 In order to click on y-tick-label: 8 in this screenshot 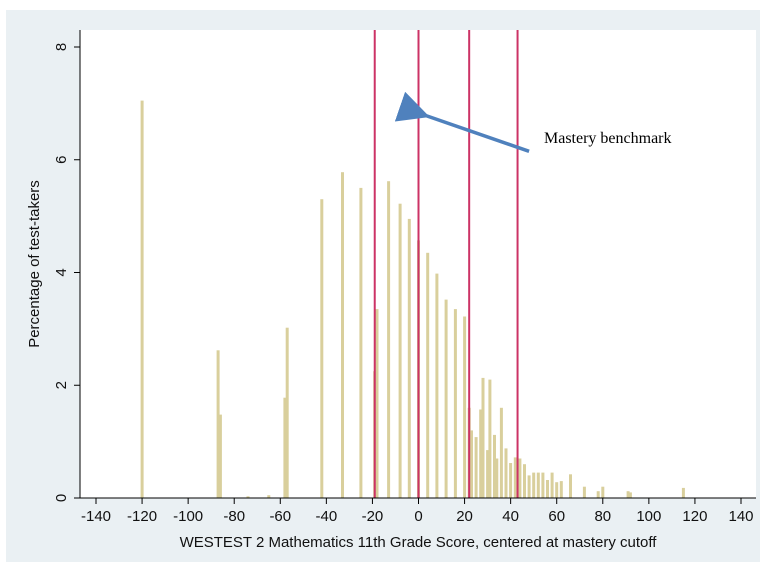, I will do `click(61, 47)`.